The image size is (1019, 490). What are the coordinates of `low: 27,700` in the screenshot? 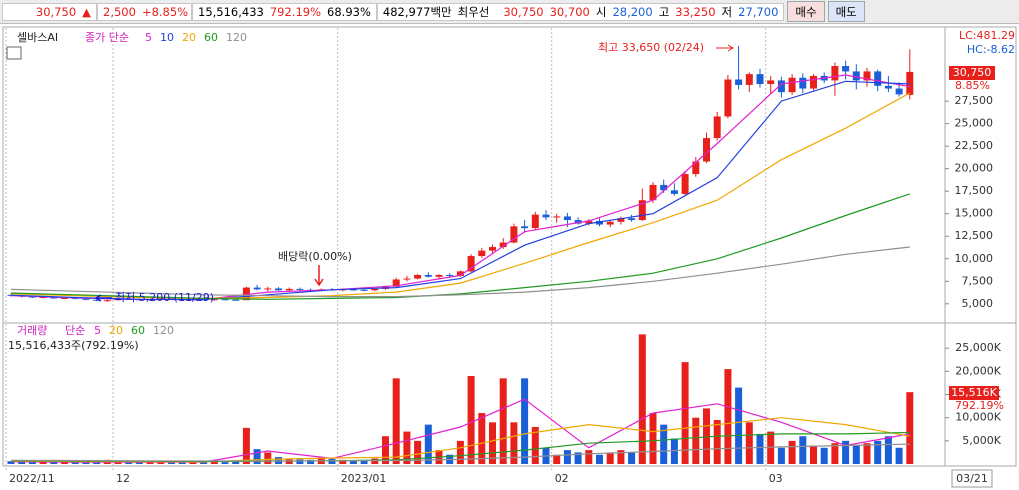 It's located at (758, 11).